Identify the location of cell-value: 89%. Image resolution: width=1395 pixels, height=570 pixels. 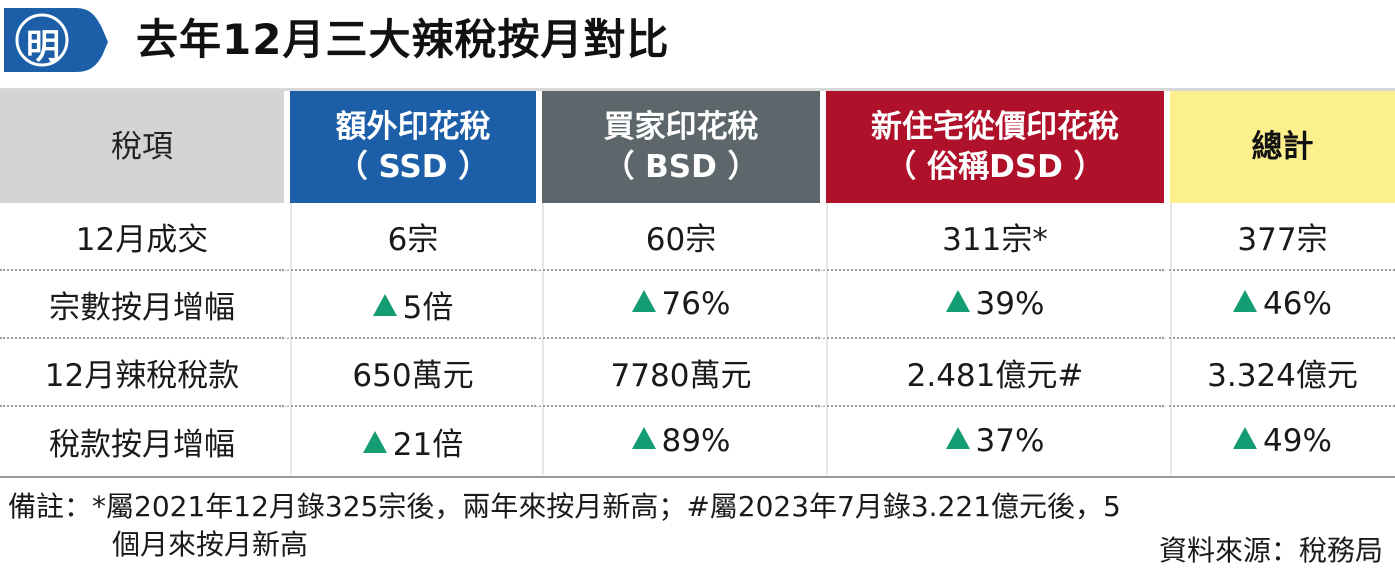
(696, 441).